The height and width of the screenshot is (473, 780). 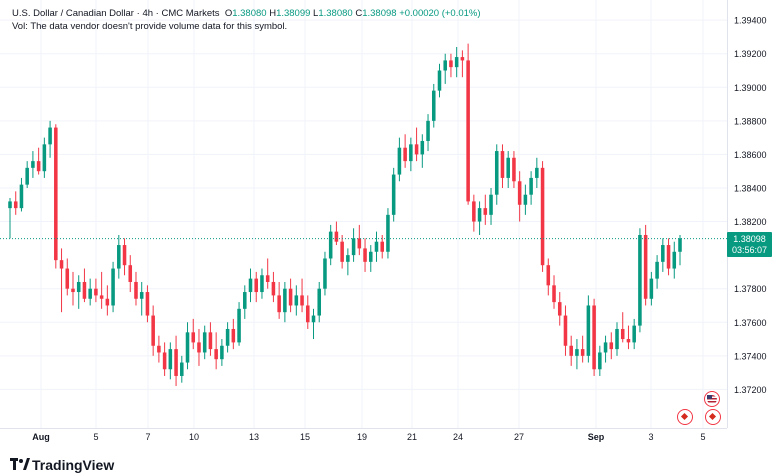 What do you see at coordinates (21, 465) in the screenshot?
I see `tradingview-logo-icon` at bounding box center [21, 465].